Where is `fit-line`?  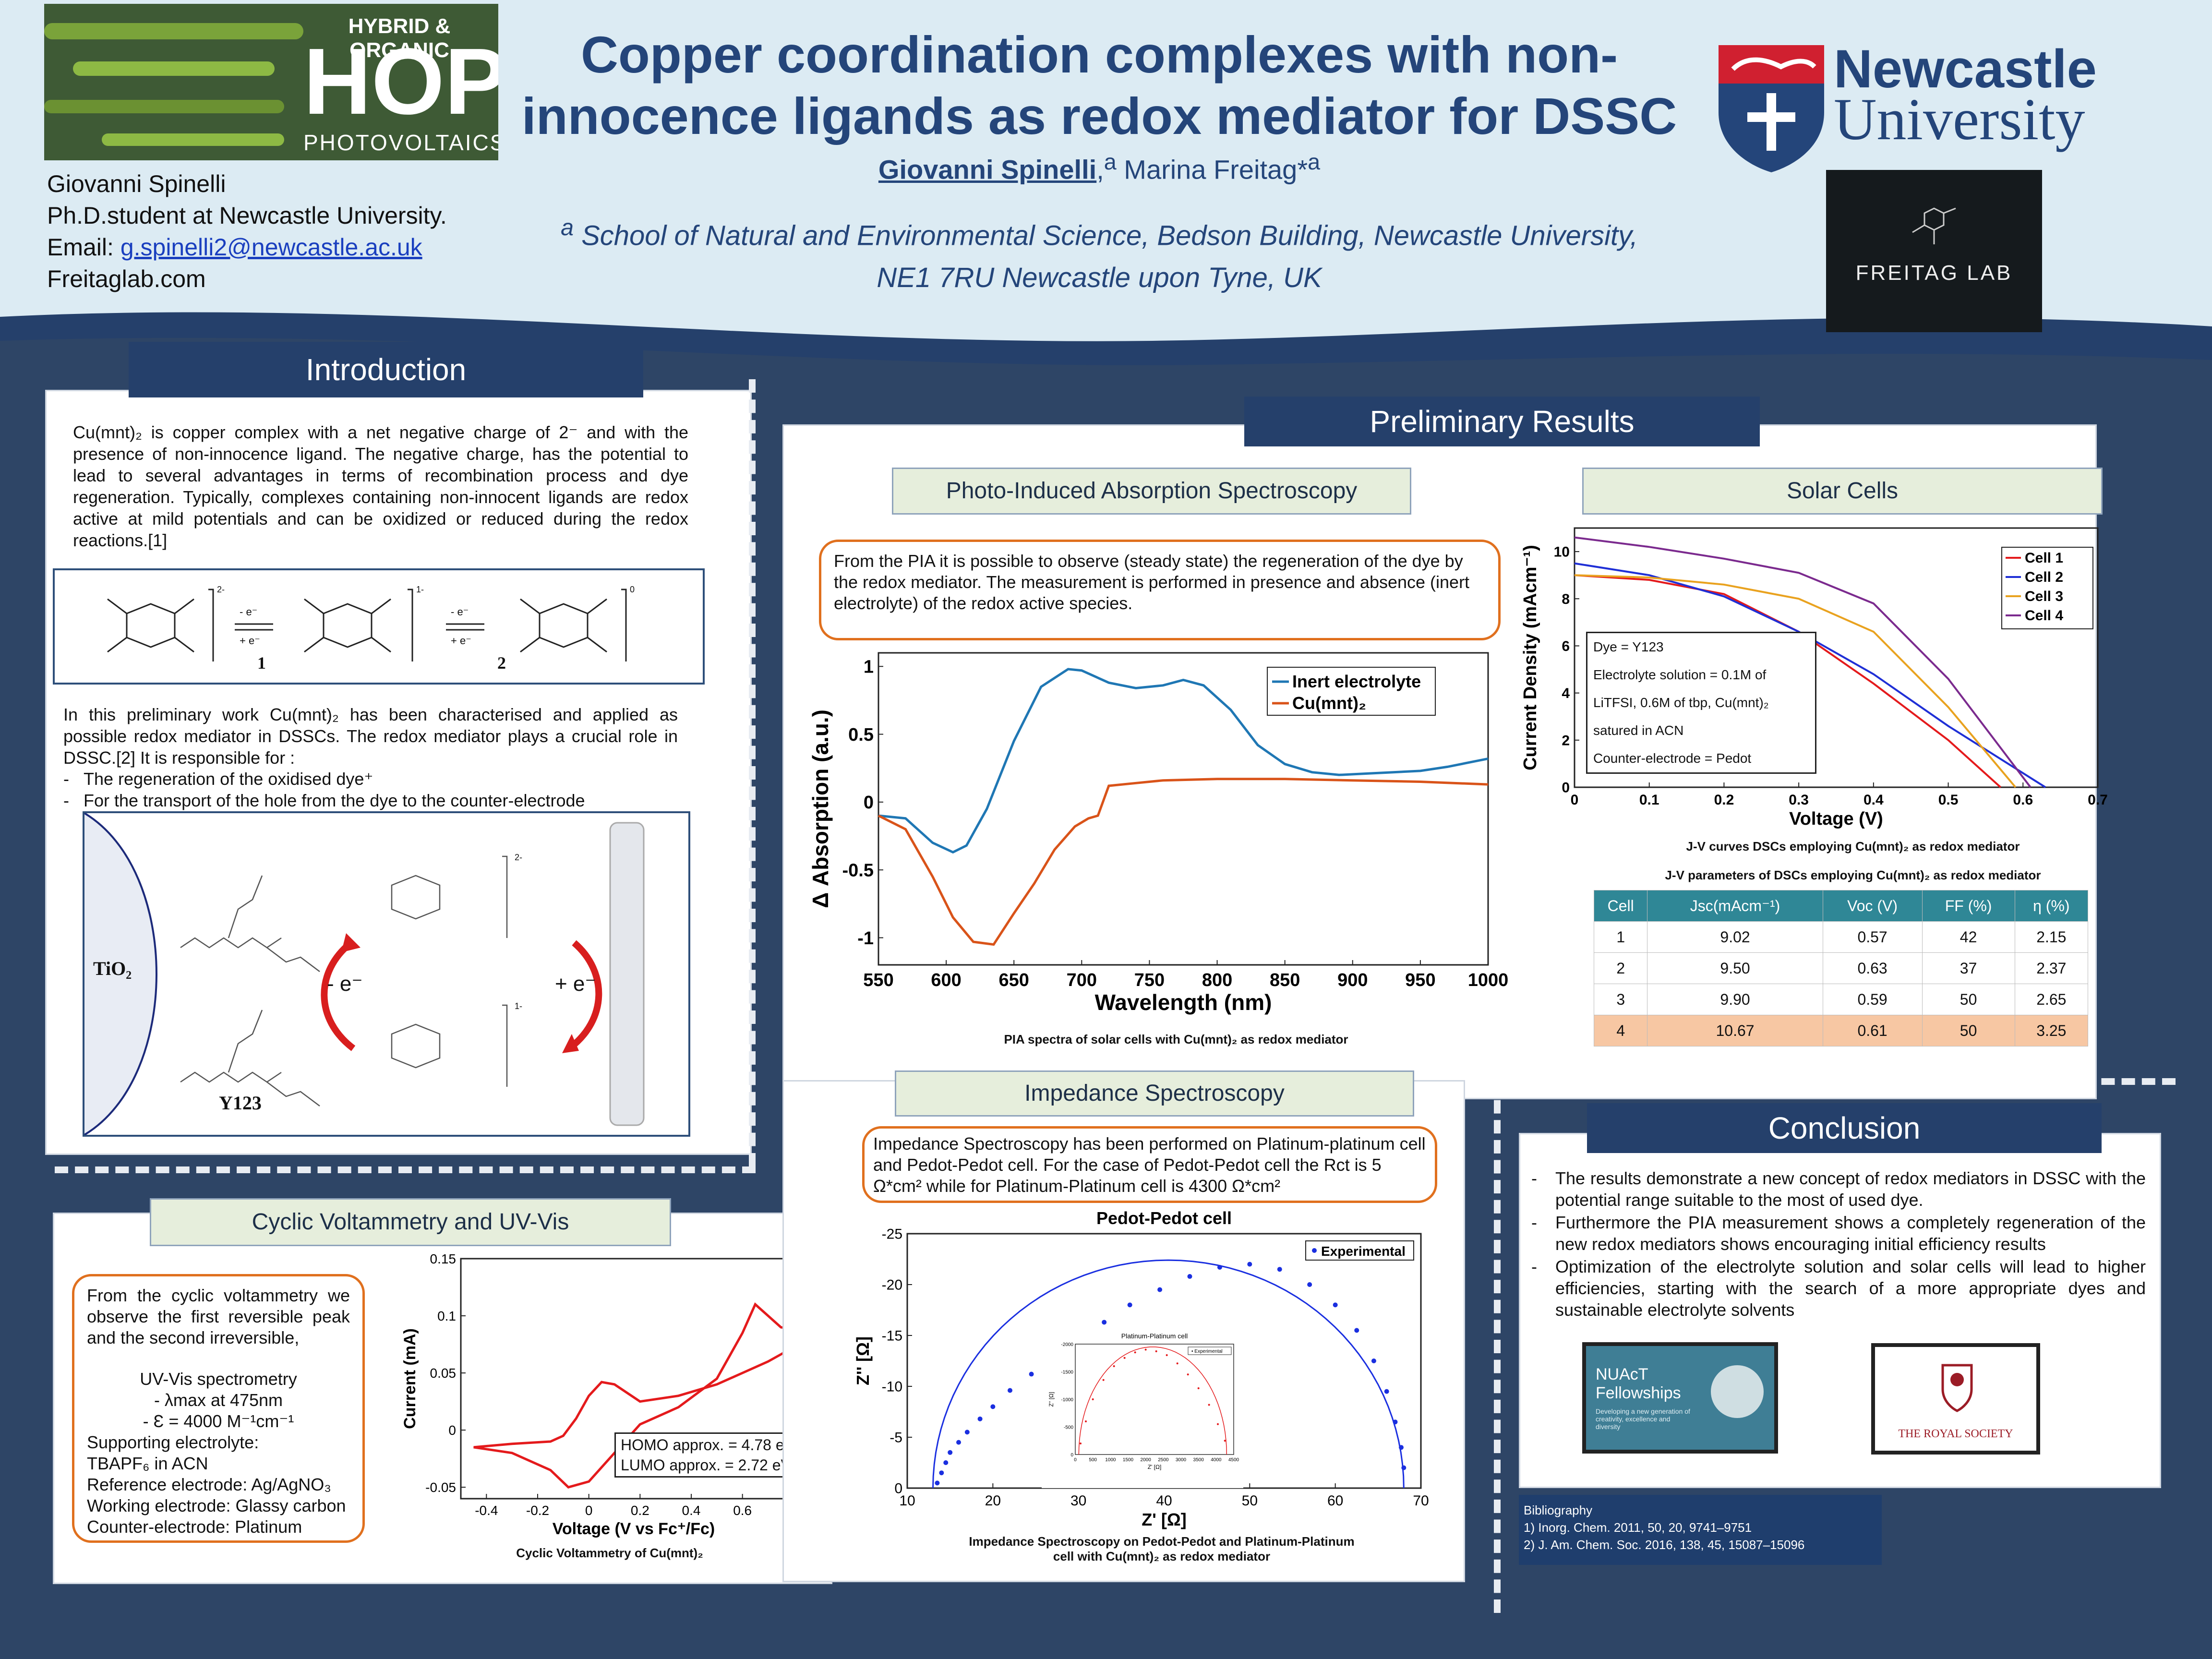 fit-line is located at coordinates (1168, 1374).